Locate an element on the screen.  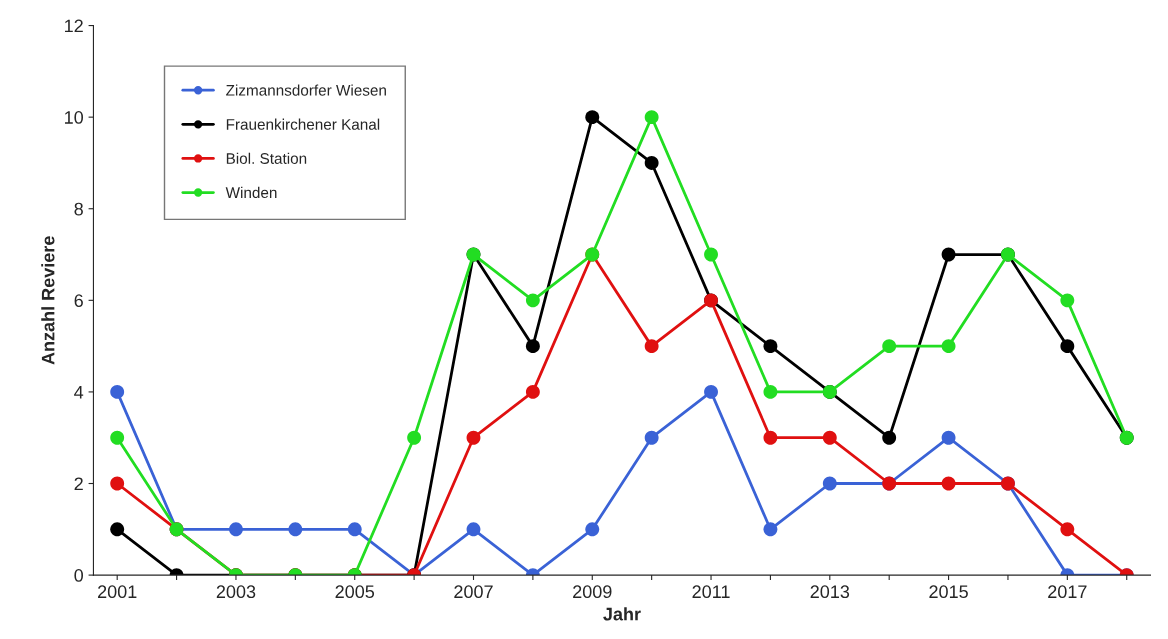
y-tick-label: 10 is located at coordinates (74, 117).